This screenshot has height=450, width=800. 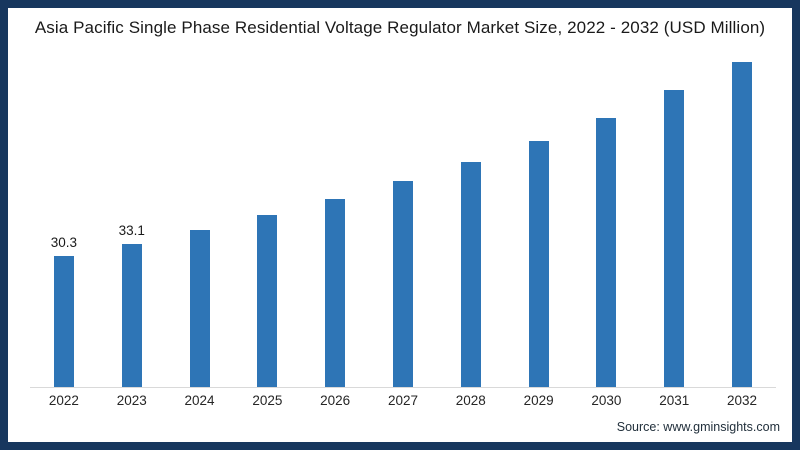 I want to click on x-tick-2025: 2025, so click(x=267, y=400).